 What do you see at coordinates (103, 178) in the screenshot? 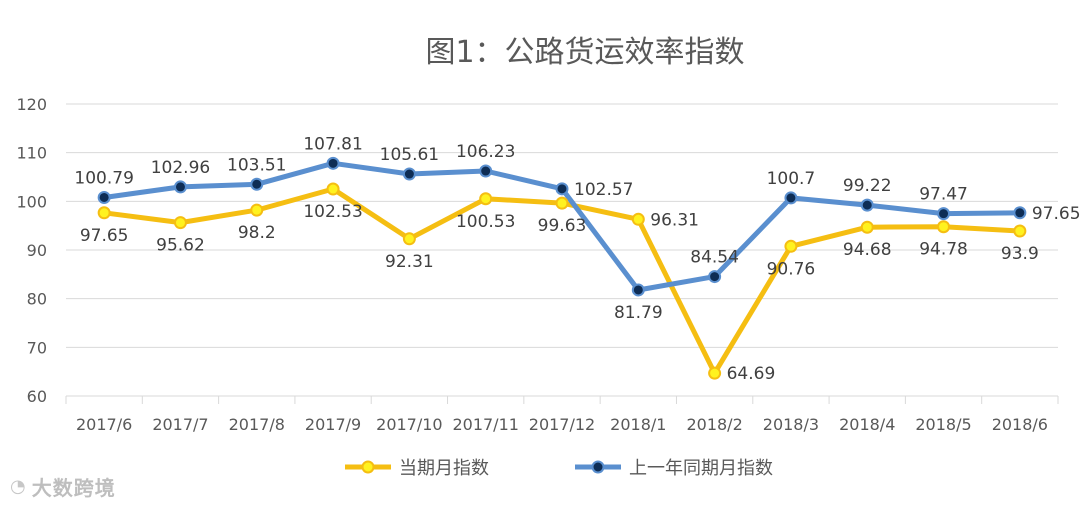
I see `data-label: 100.79` at bounding box center [103, 178].